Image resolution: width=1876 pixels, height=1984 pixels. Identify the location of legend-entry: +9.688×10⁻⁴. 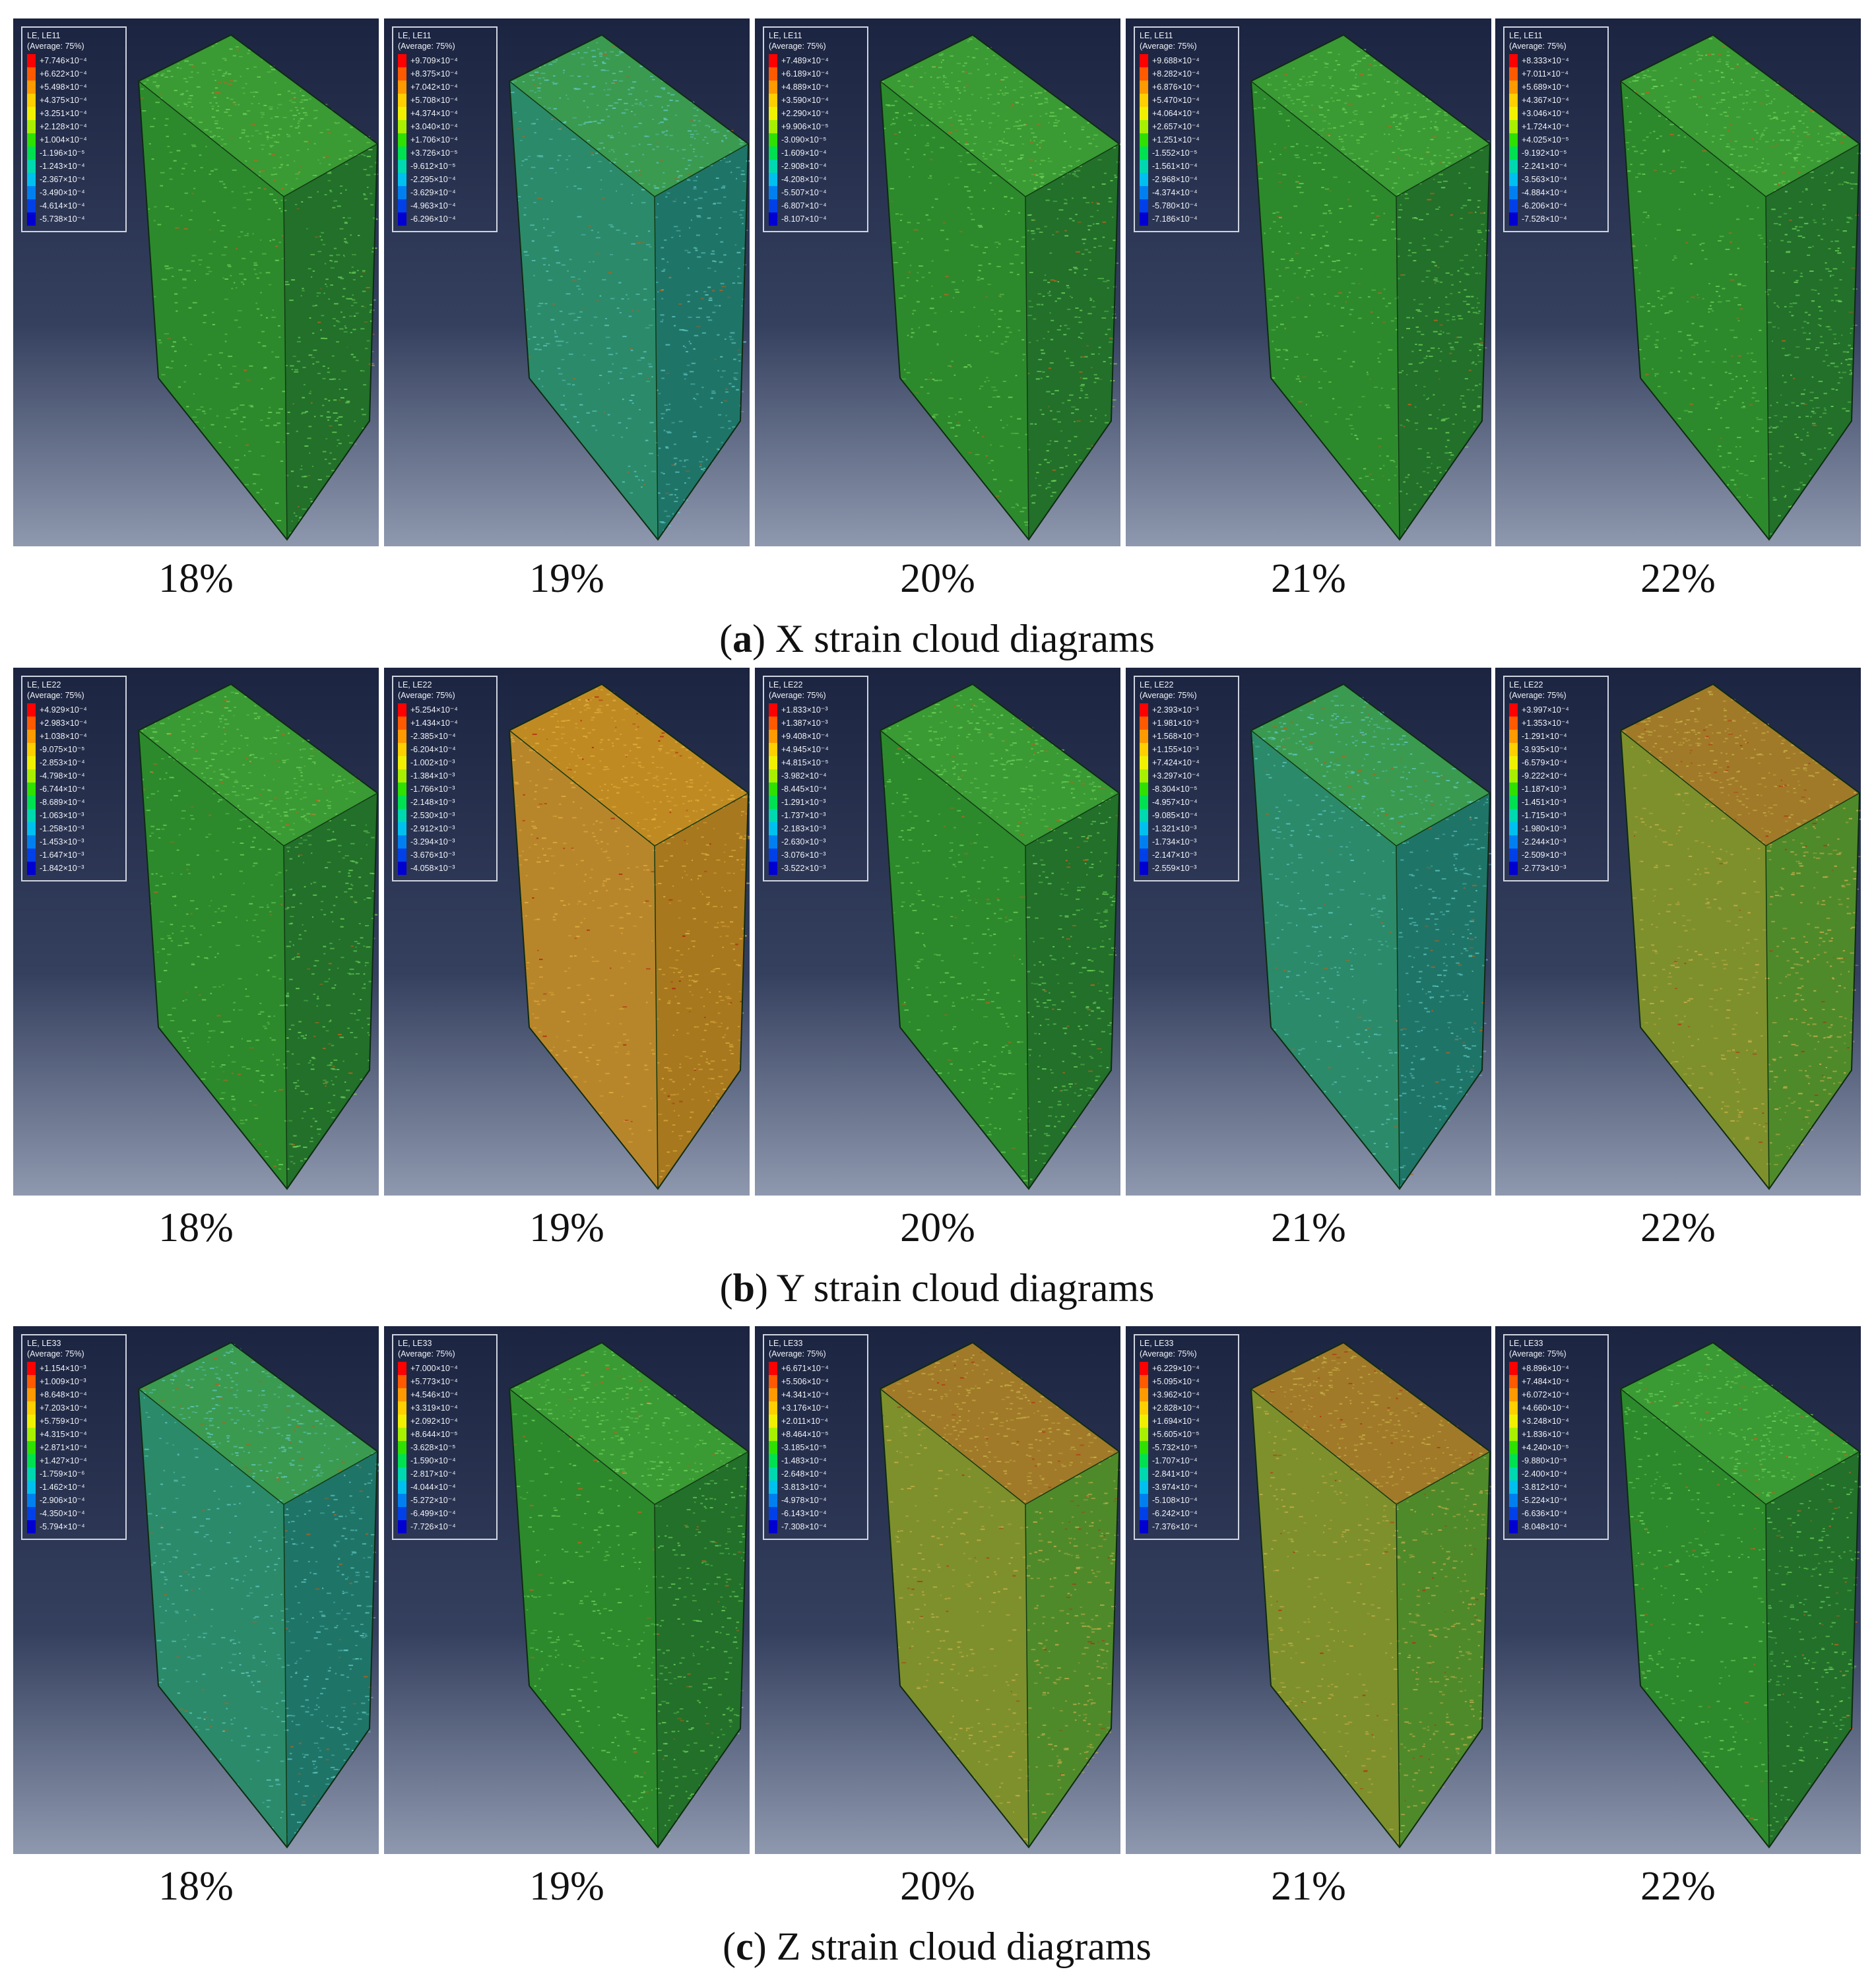
(1186, 60).